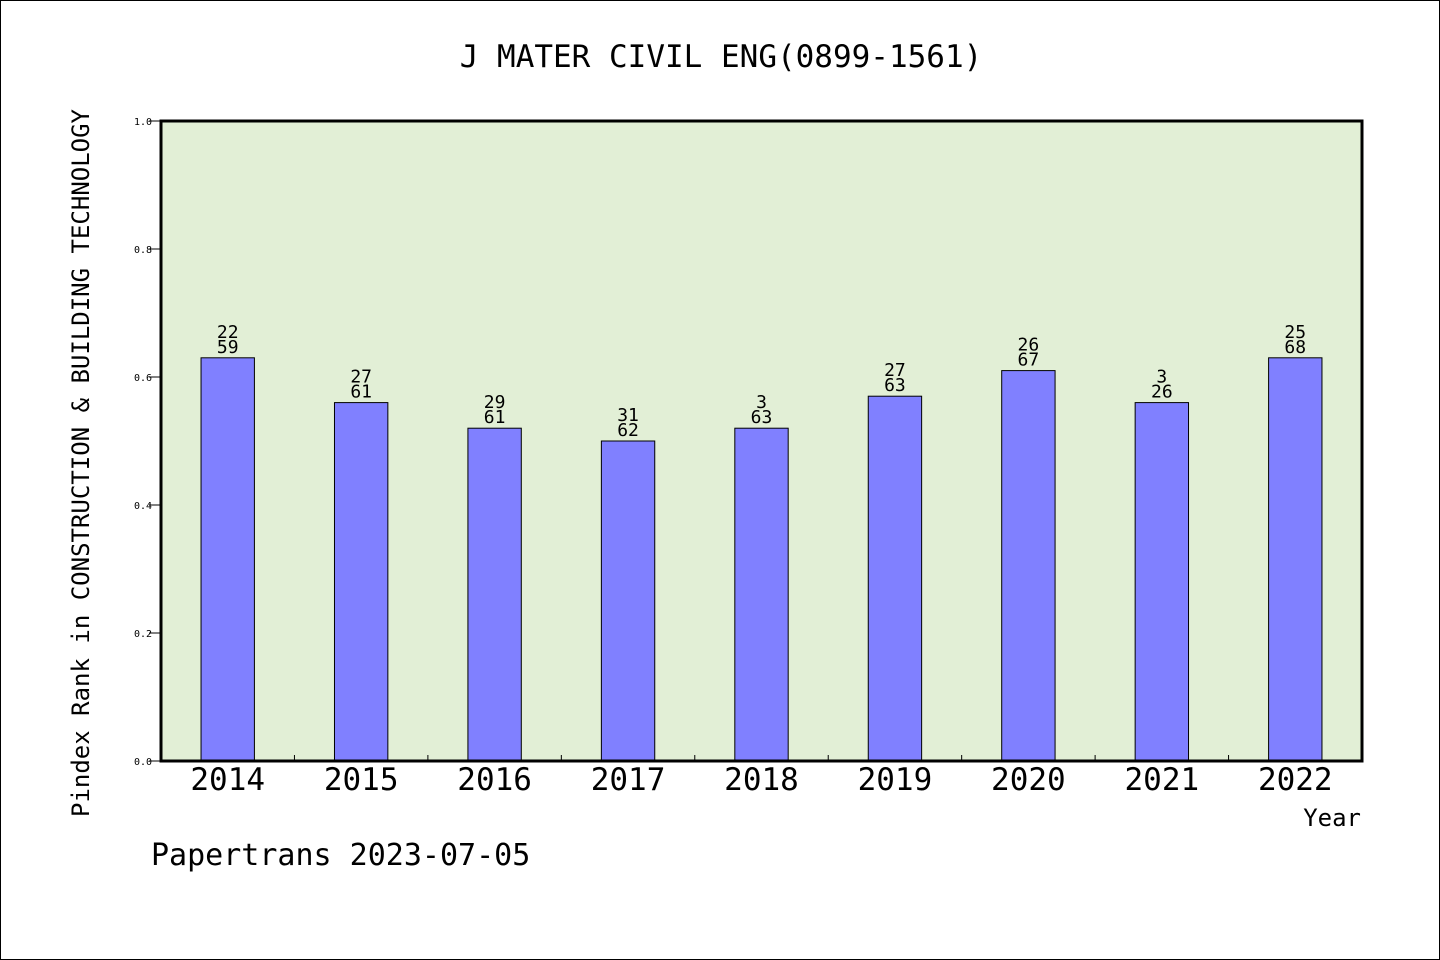  Describe the element at coordinates (1029, 345) in the screenshot. I see `bar-label-top: 26` at that location.